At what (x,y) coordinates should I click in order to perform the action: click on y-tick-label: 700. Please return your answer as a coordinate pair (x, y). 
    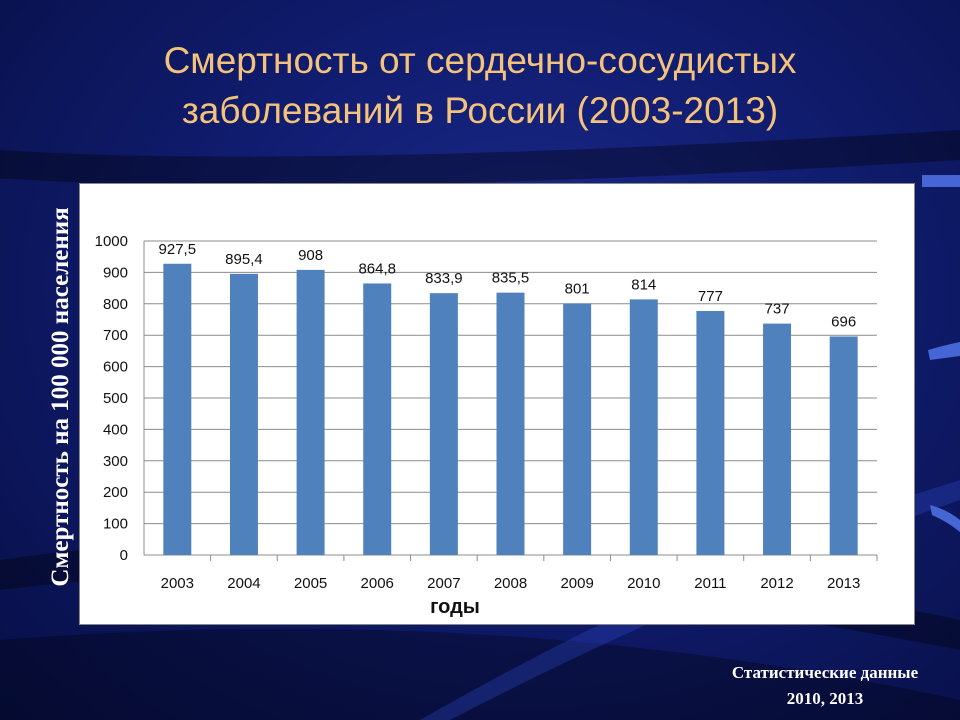
    Looking at the image, I should click on (115, 335).